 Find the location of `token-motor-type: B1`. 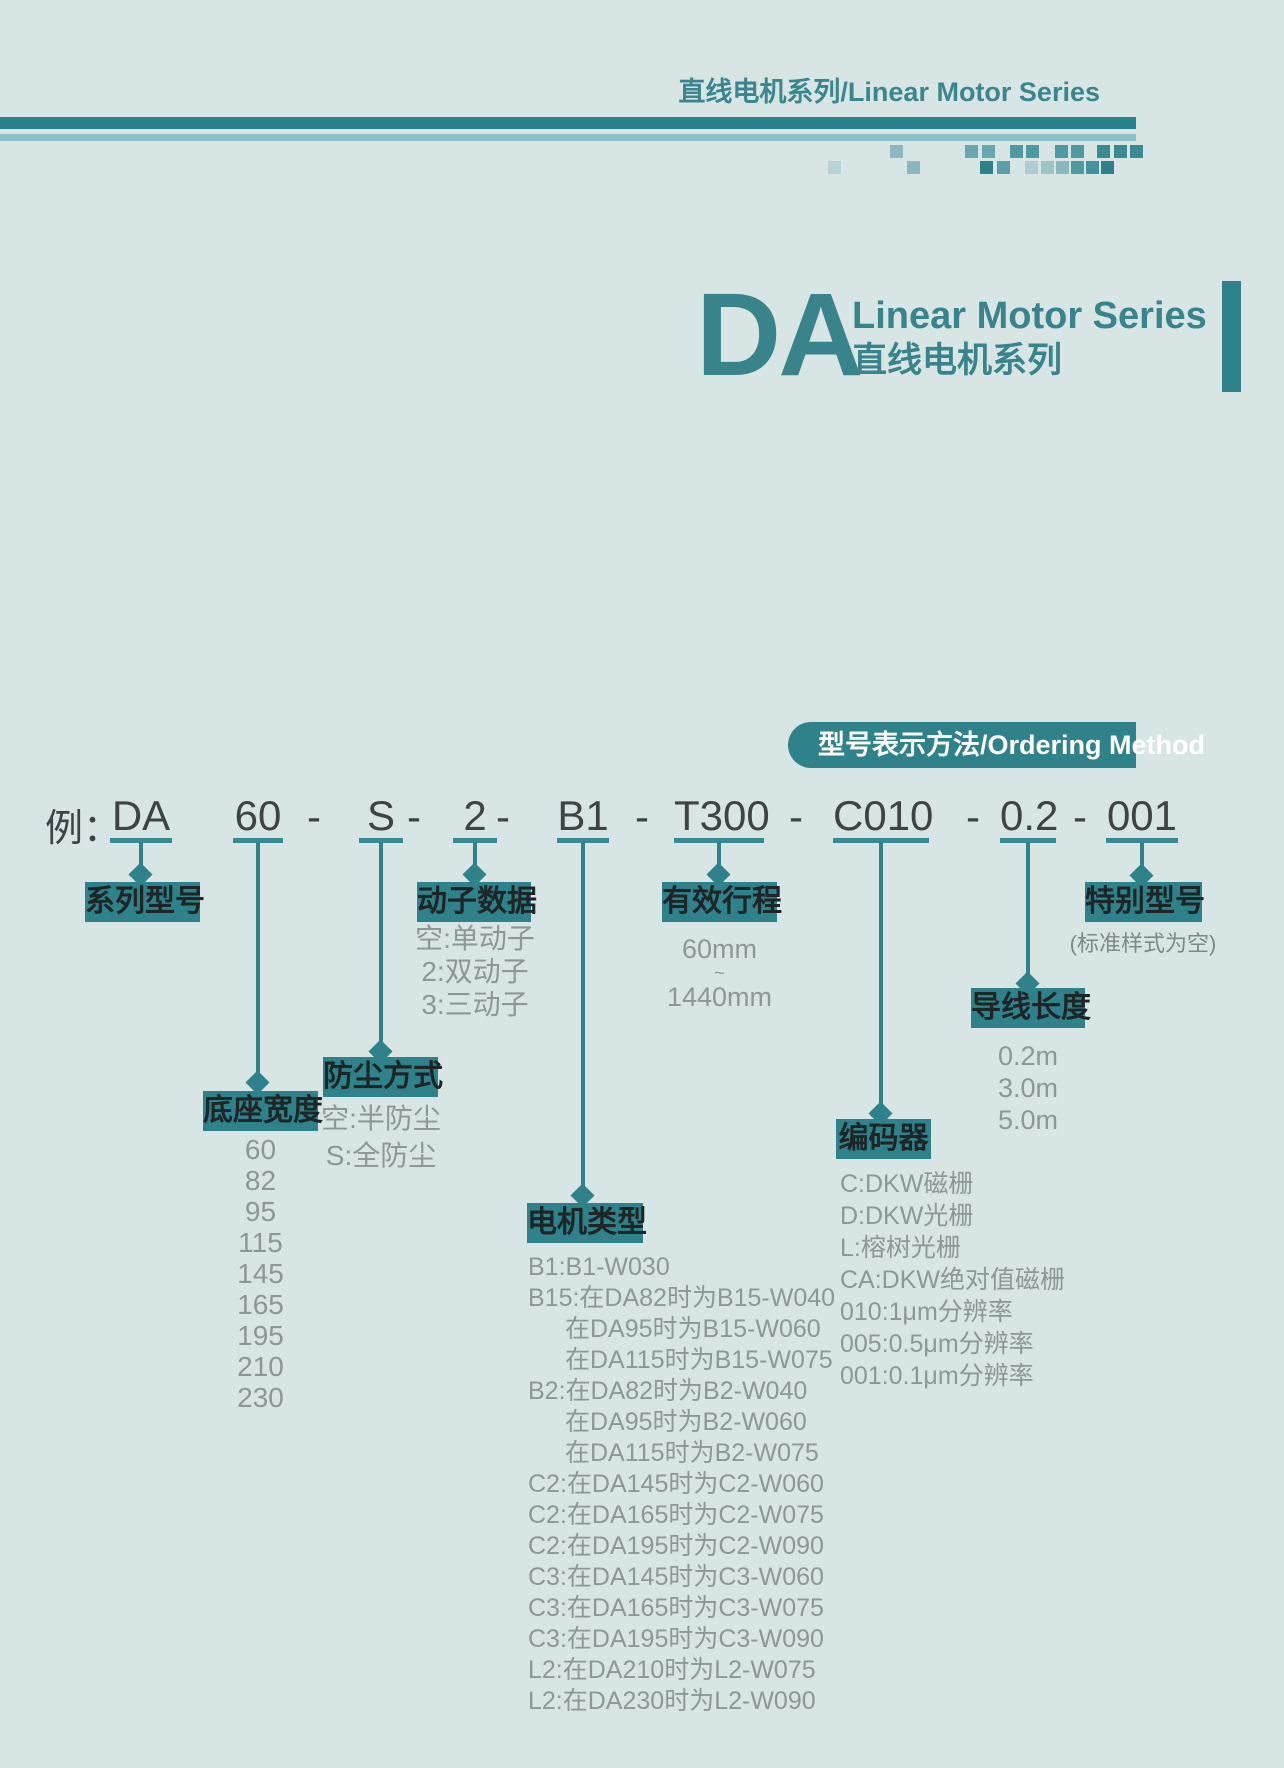

token-motor-type: B1 is located at coordinates (583, 819).